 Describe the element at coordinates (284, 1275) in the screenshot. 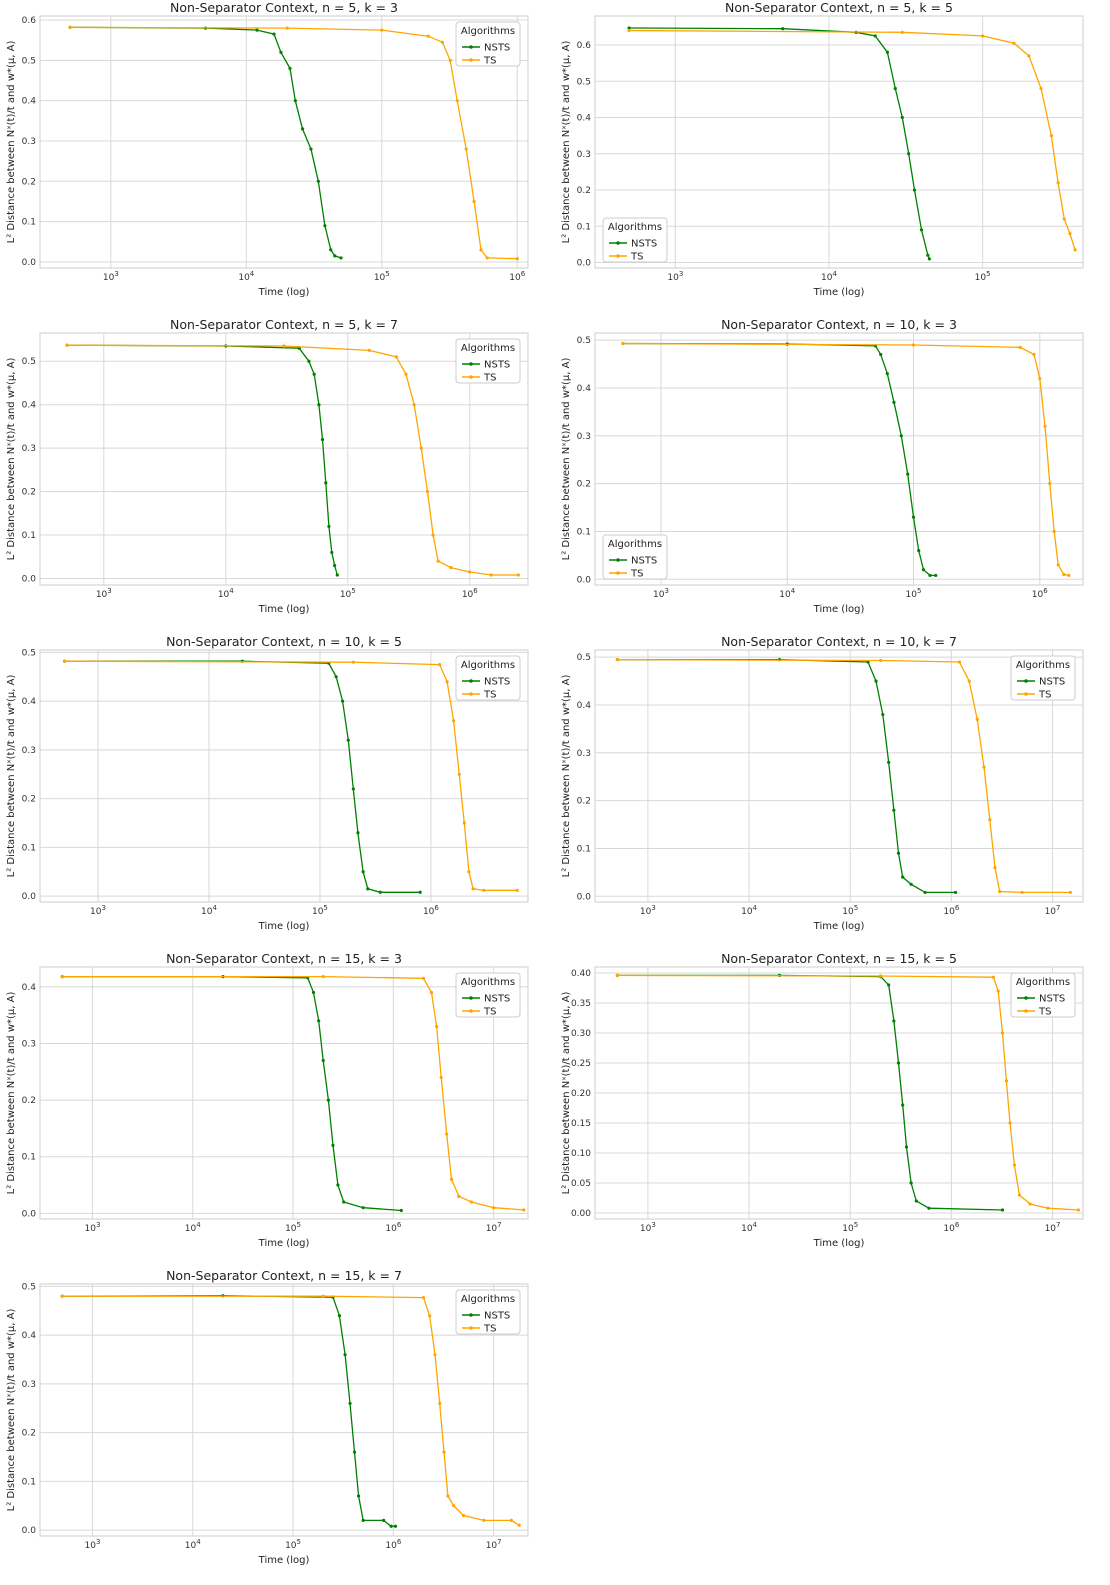

I see `chart-title: Non-Separator Context, n = 15, k = 7` at that location.